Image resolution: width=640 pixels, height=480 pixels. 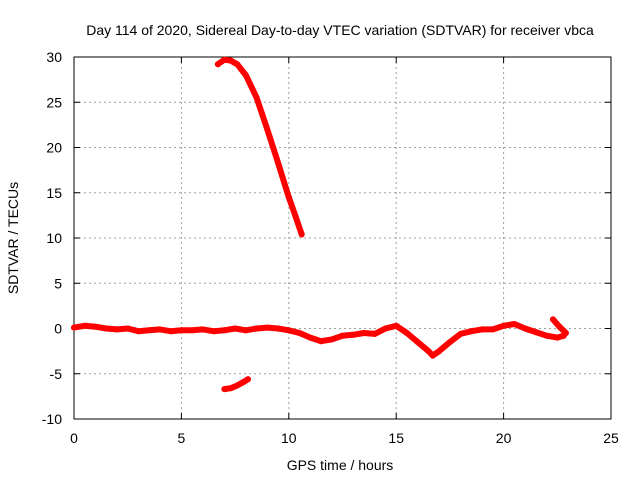 What do you see at coordinates (54, 102) in the screenshot?
I see `y-tick-label: 25` at bounding box center [54, 102].